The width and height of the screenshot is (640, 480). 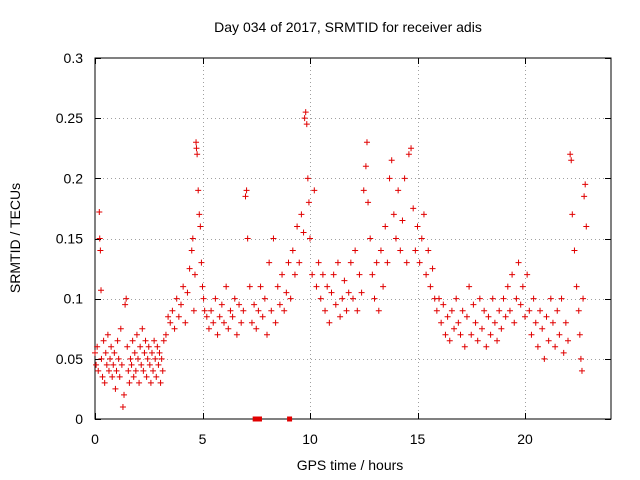 What do you see at coordinates (290, 419) in the screenshot?
I see `zero-marker` at bounding box center [290, 419].